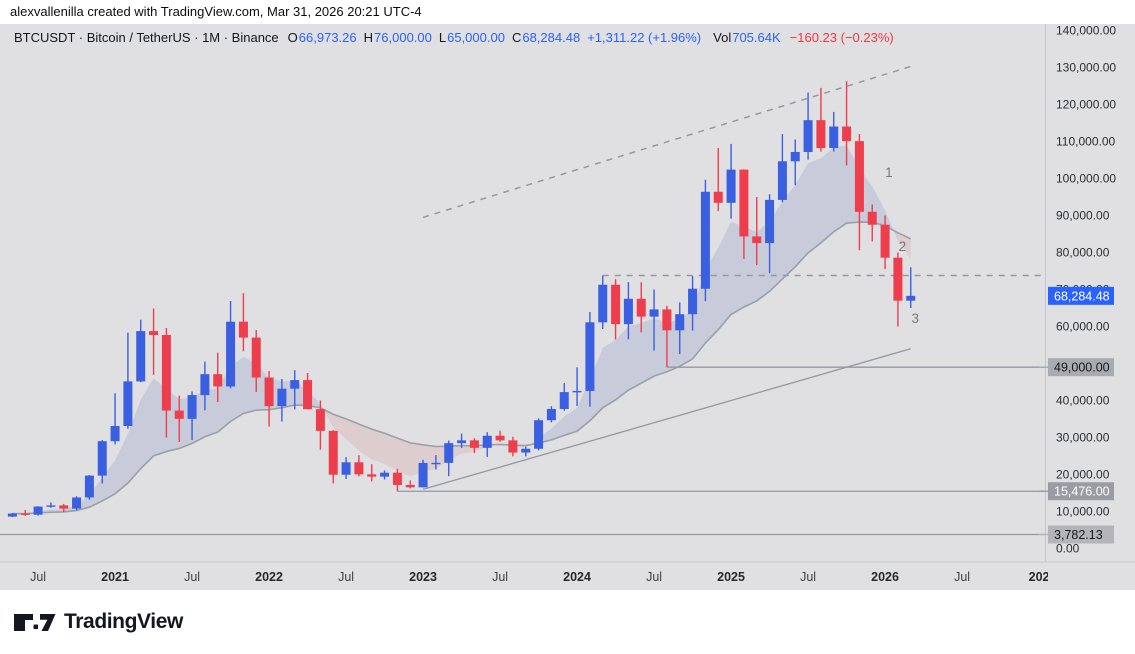 This screenshot has height=654, width=1135. Describe the element at coordinates (1083, 216) in the screenshot. I see `price-tick-90000: 90,000.00` at that location.